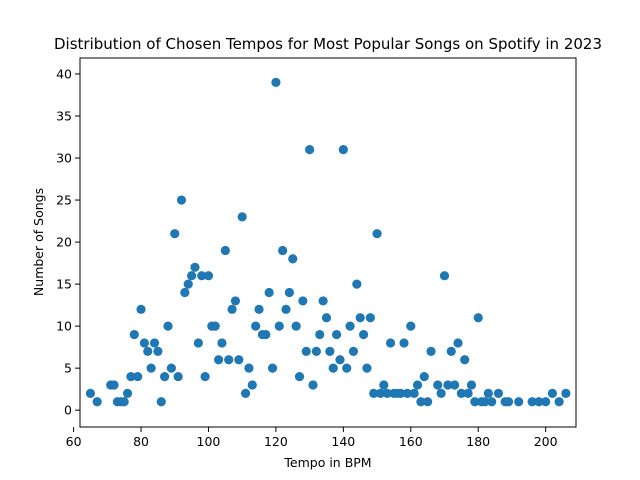 The width and height of the screenshot is (640, 480). What do you see at coordinates (64, 200) in the screenshot?
I see `y-tick-label: 25` at bounding box center [64, 200].